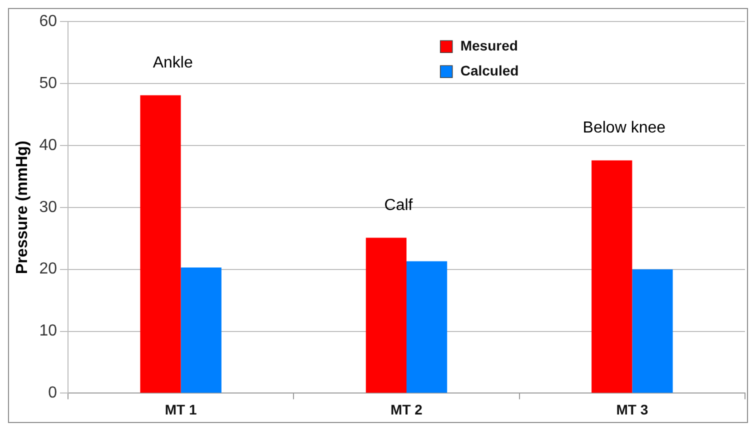  What do you see at coordinates (489, 70) in the screenshot?
I see `legend-label: Calculed` at bounding box center [489, 70].